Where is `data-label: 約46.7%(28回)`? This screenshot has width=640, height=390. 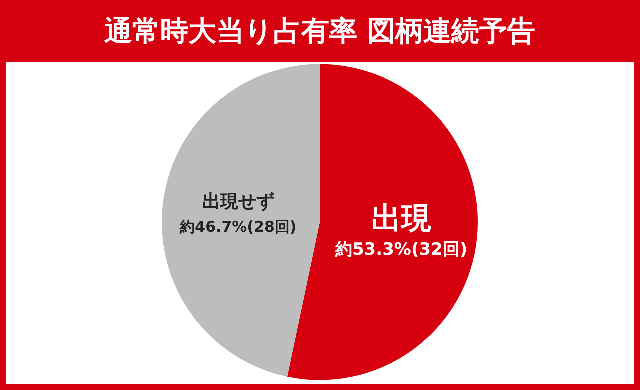
data-label: 約46.7%(28回) is located at coordinates (238, 227).